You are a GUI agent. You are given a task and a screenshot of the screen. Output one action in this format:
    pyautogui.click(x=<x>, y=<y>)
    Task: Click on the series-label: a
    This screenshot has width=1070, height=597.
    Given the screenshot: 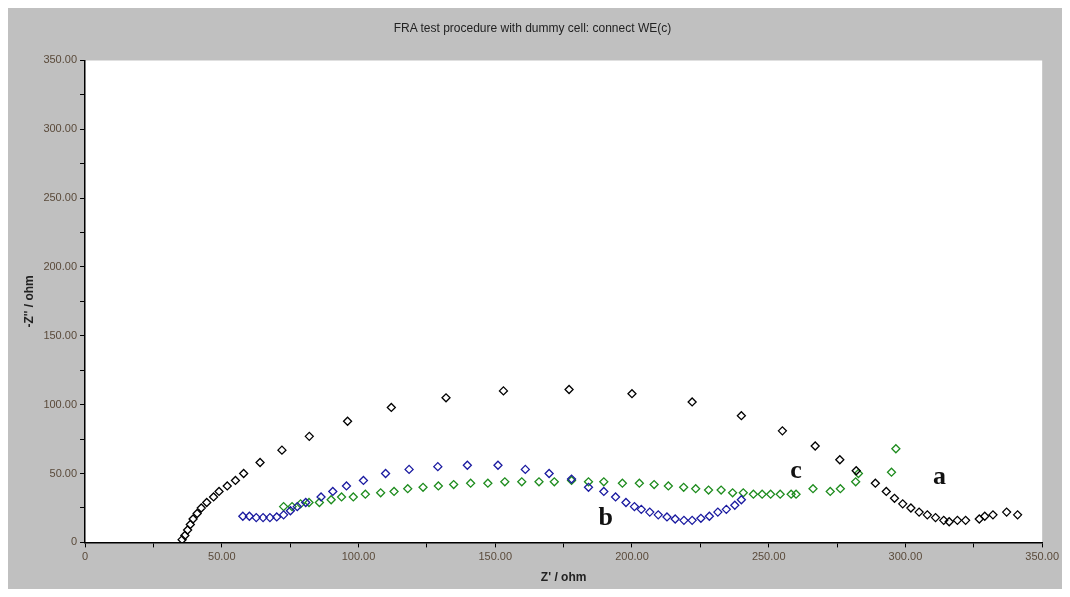 What is the action you would take?
    pyautogui.click(x=940, y=476)
    